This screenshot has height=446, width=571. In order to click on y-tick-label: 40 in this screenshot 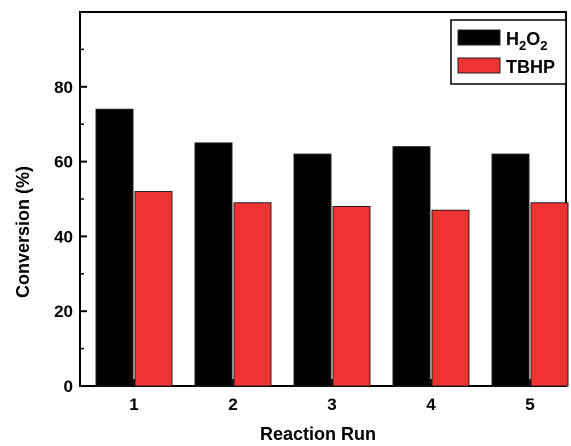, I will do `click(63, 236)`.